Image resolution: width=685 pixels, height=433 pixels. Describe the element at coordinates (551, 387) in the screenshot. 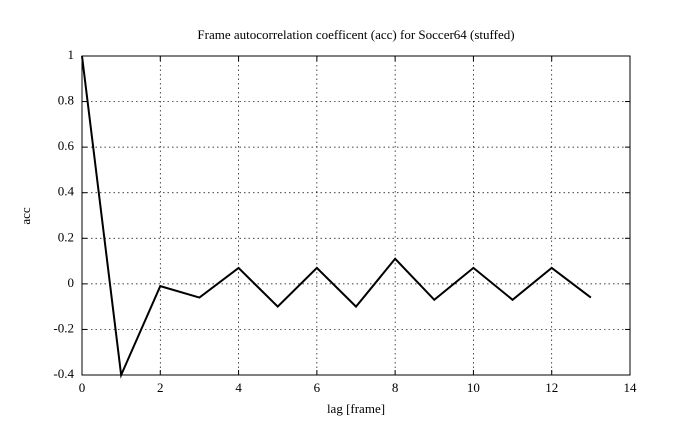

I see `x-tick-label: 12` at that location.